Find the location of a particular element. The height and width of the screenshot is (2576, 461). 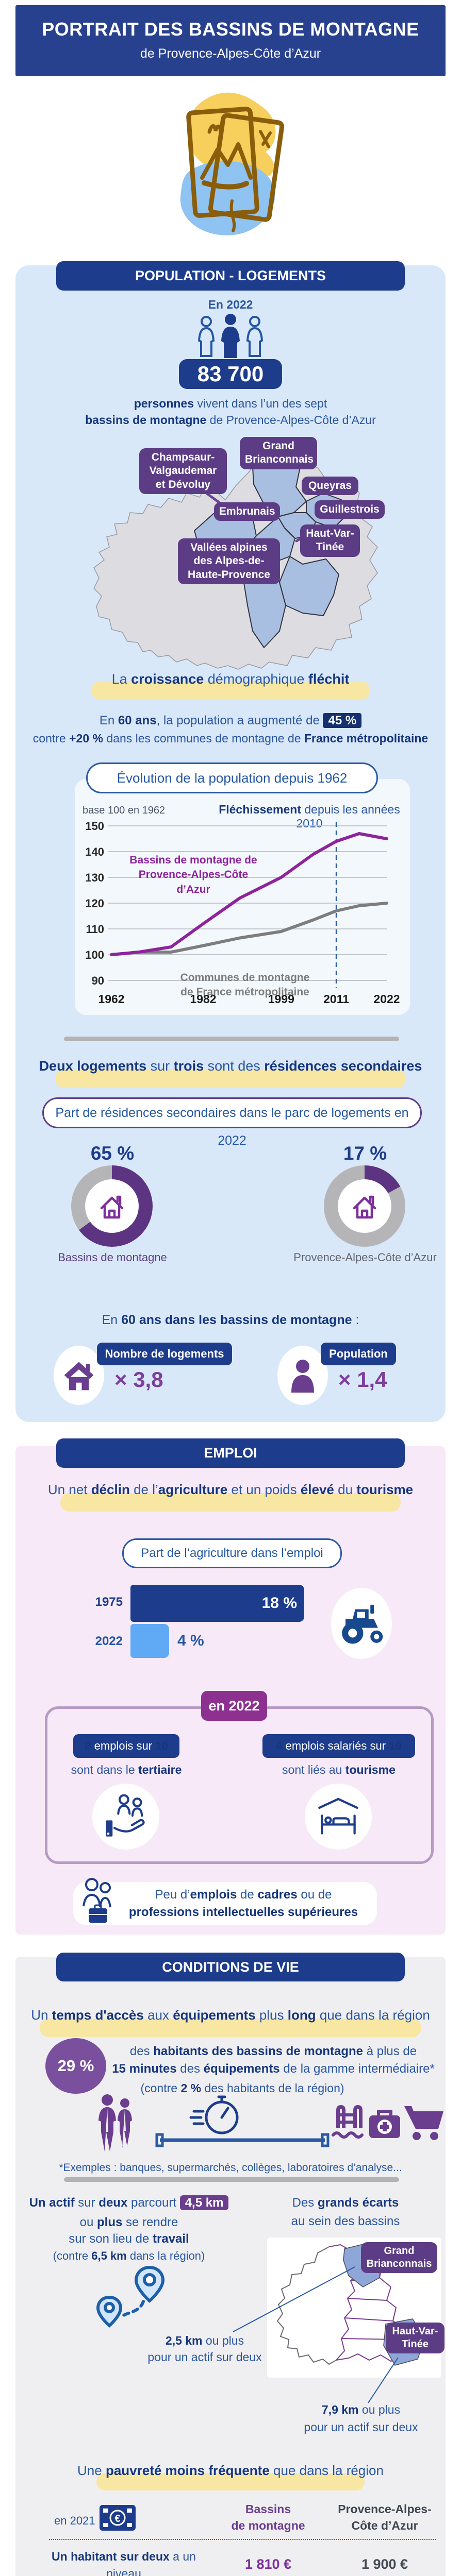

dist25-line2: pour un actif sur deux is located at coordinates (204, 2357).